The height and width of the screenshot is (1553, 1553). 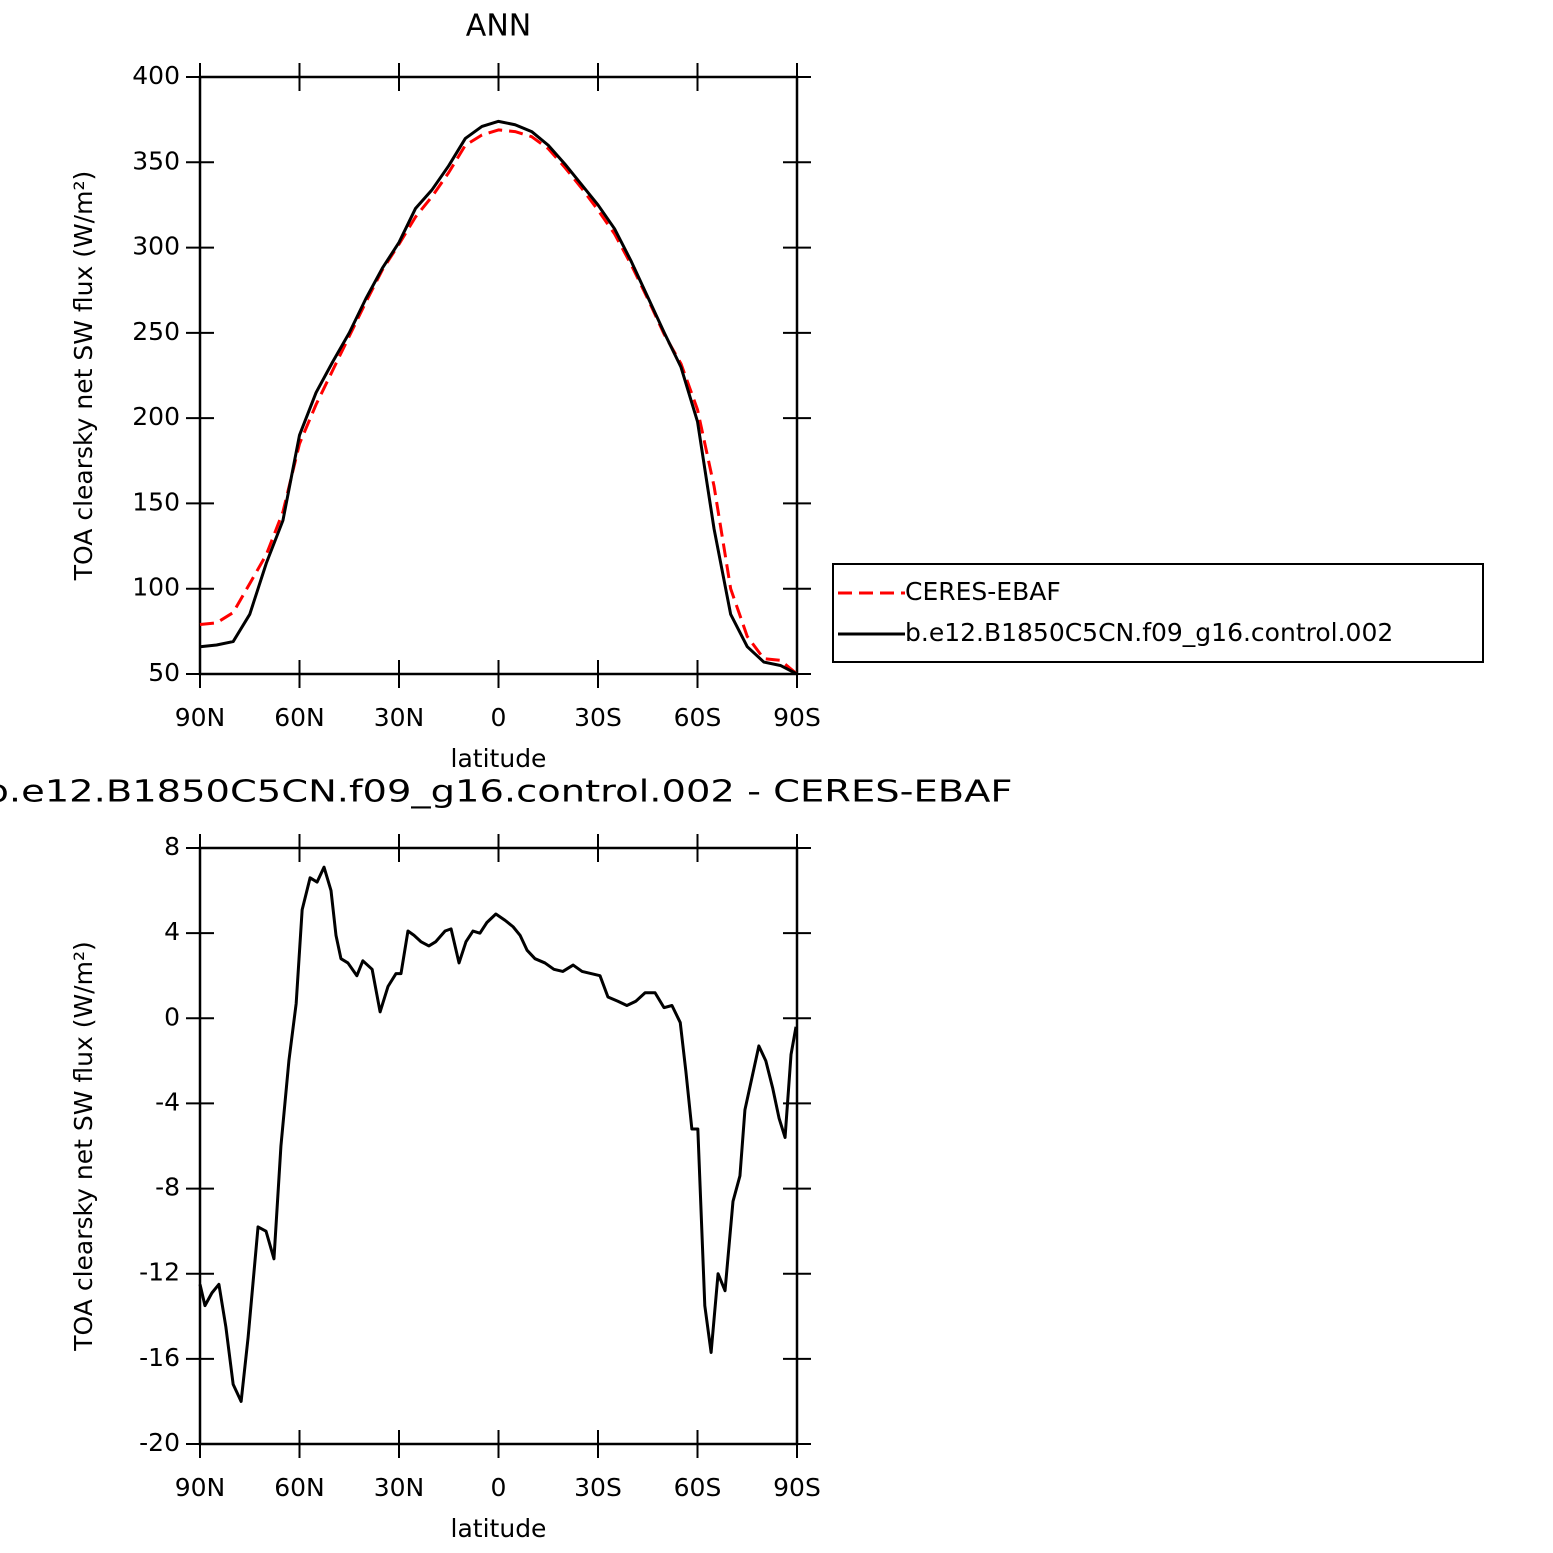 What do you see at coordinates (172, 1016) in the screenshot?
I see `y-tick-label: 0` at bounding box center [172, 1016].